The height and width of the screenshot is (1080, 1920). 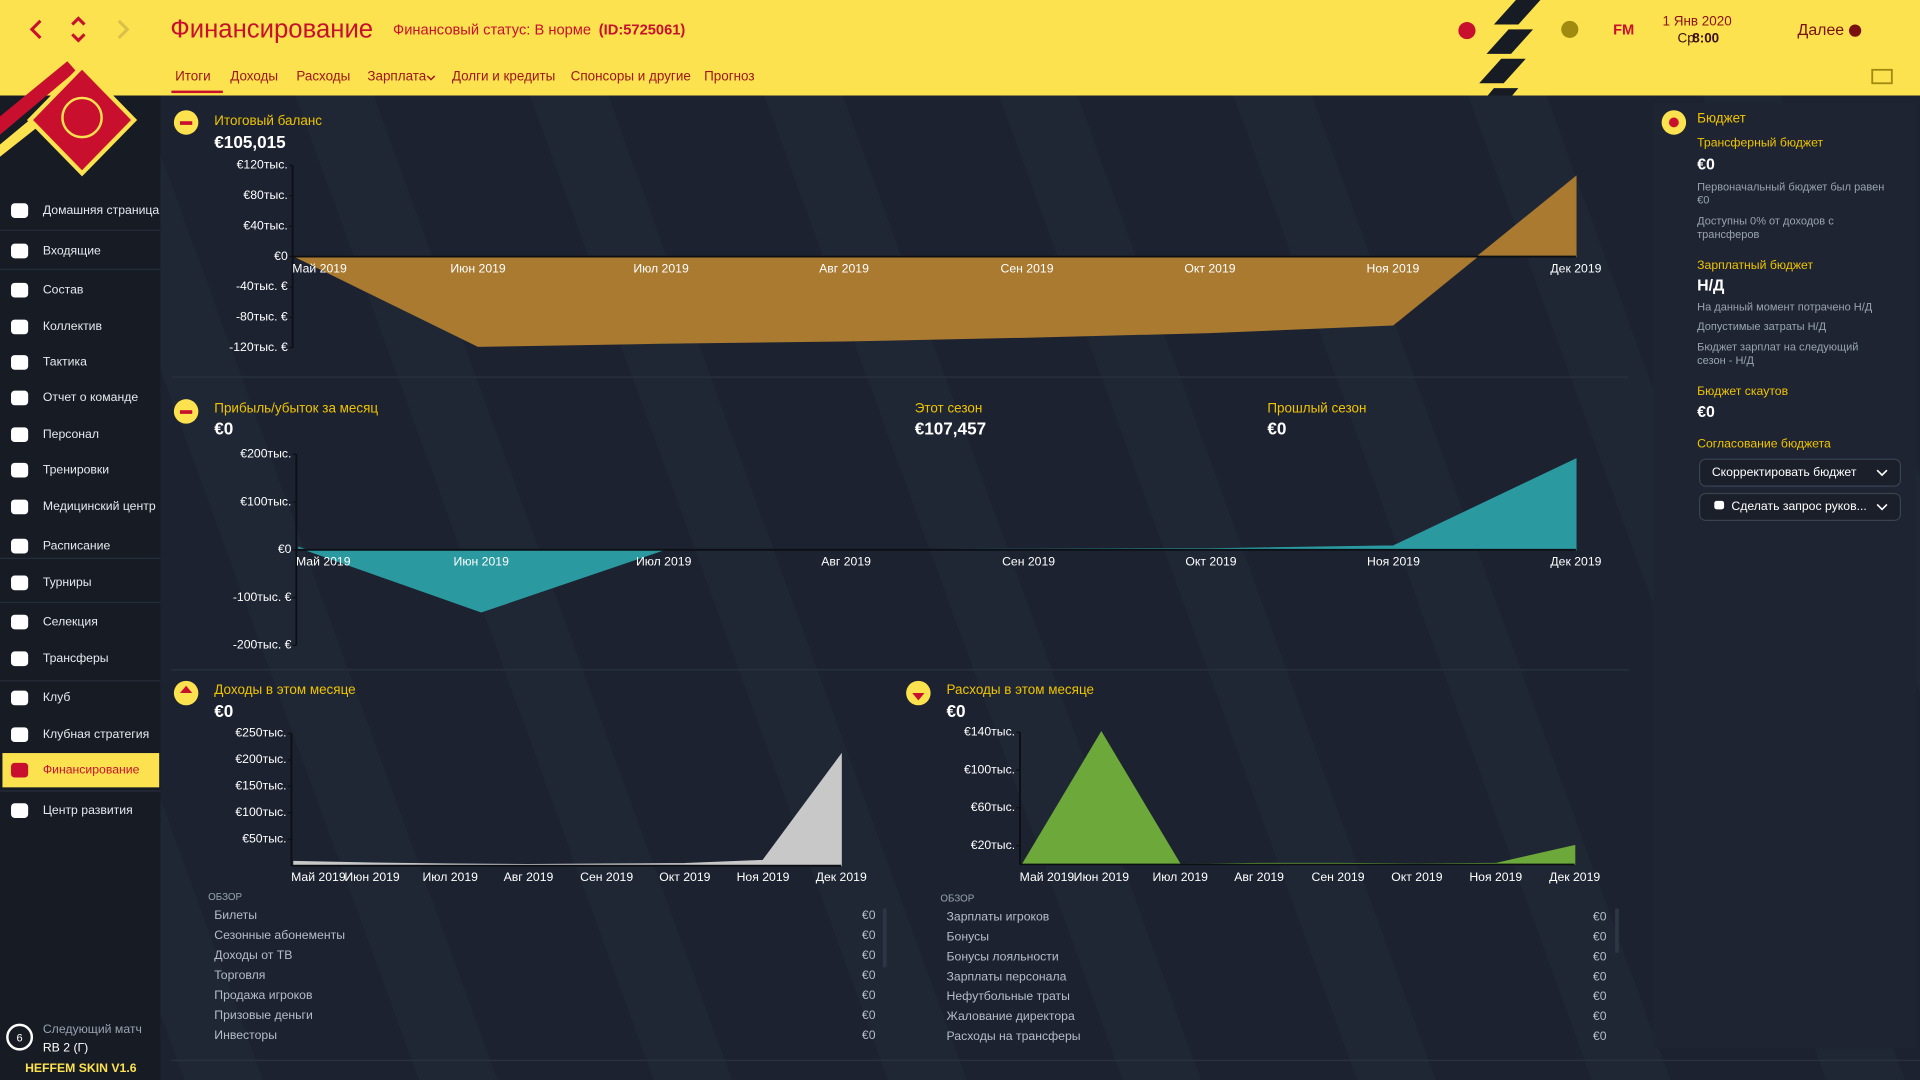 What do you see at coordinates (254, 76) in the screenshot?
I see `tab: Доходы` at bounding box center [254, 76].